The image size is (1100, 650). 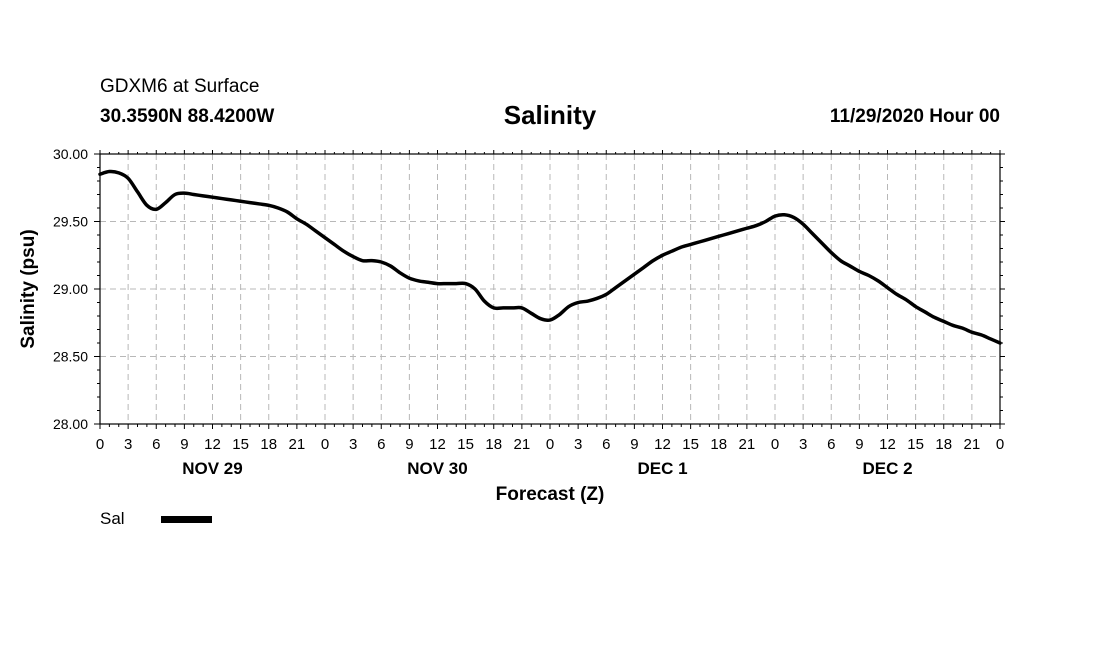 I want to click on coordinates-label: 30.3590N 88.4200W, so click(x=187, y=116).